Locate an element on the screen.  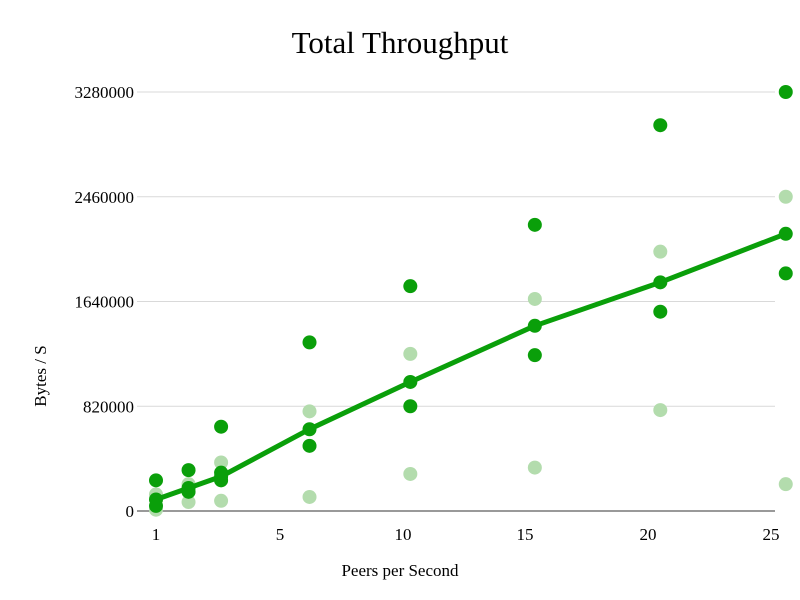
x-tick-label: 15 is located at coordinates (525, 534).